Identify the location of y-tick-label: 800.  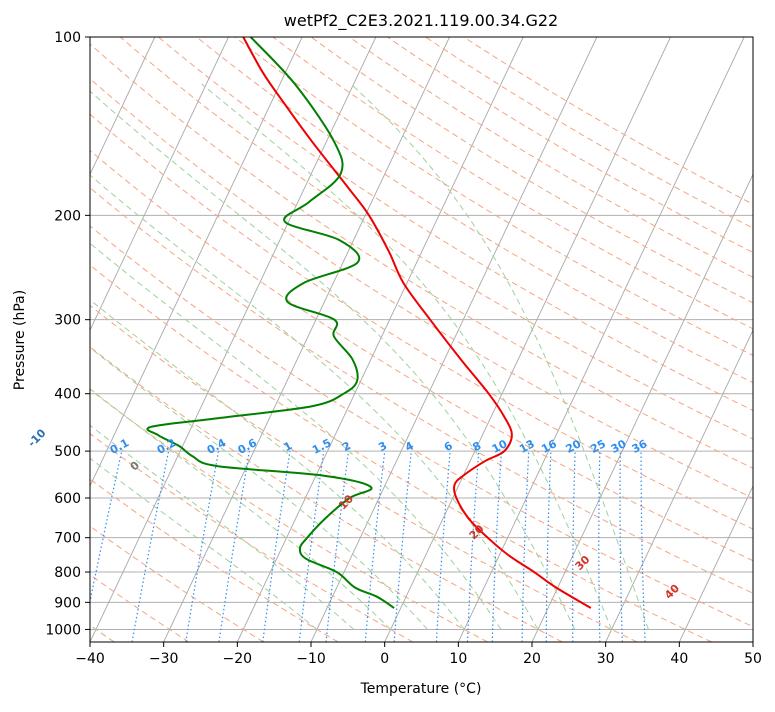
(67, 573).